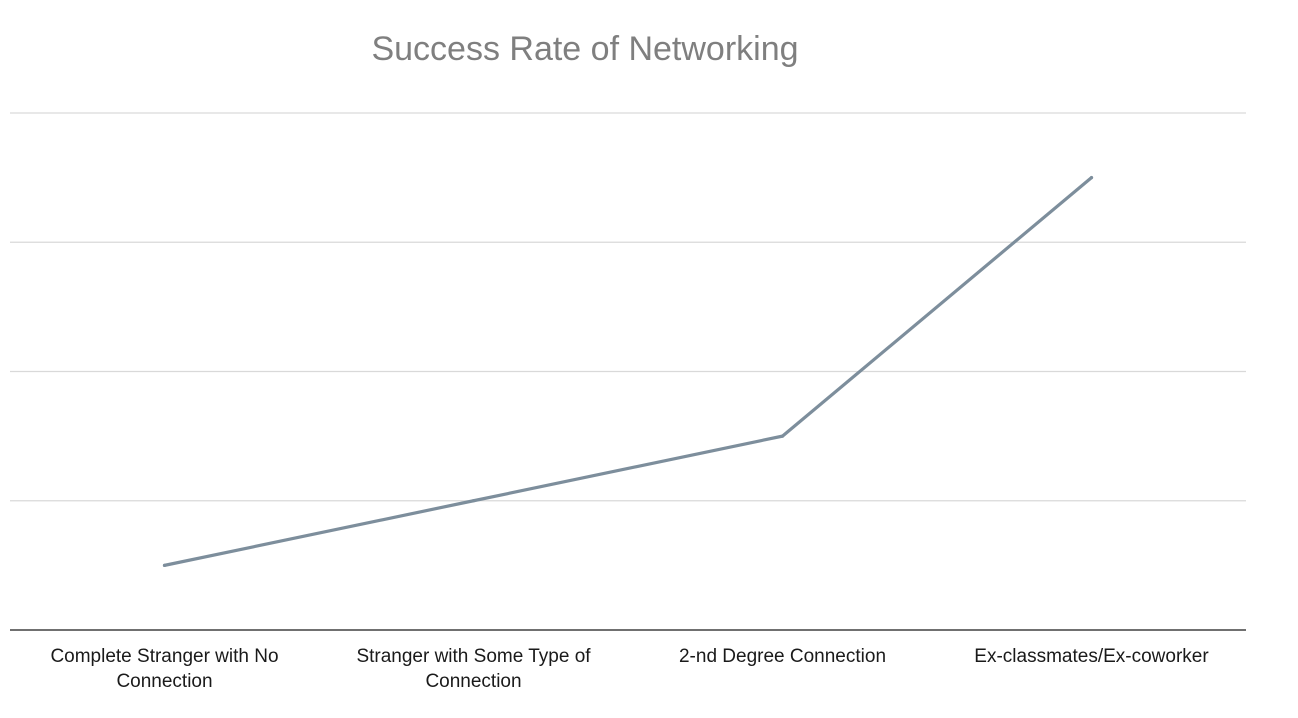  Describe the element at coordinates (585, 49) in the screenshot. I see `chart-title: Success Rate of Networking` at that location.